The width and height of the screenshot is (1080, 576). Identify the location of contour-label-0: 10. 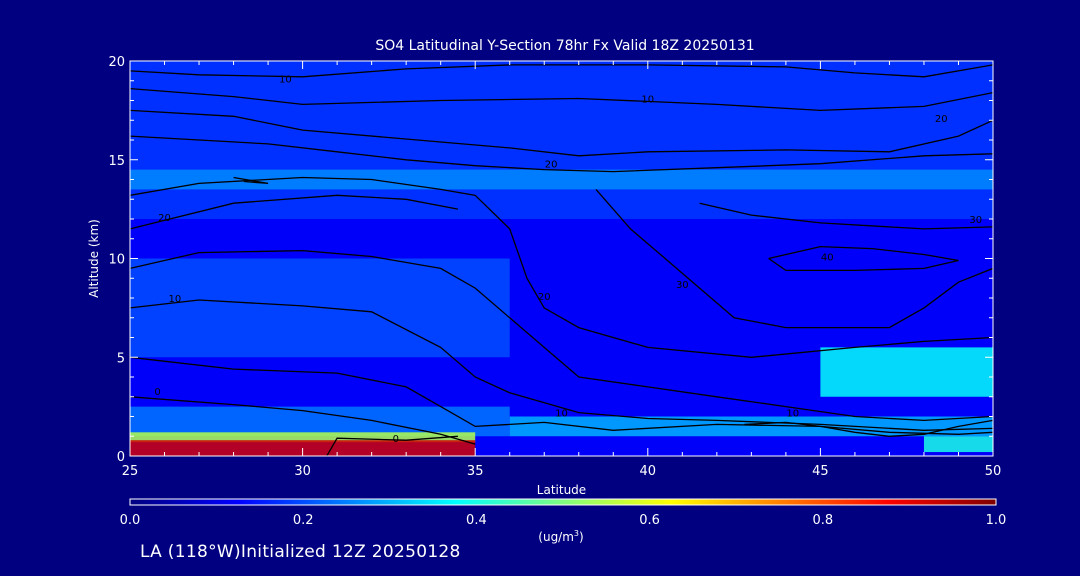
(285, 80).